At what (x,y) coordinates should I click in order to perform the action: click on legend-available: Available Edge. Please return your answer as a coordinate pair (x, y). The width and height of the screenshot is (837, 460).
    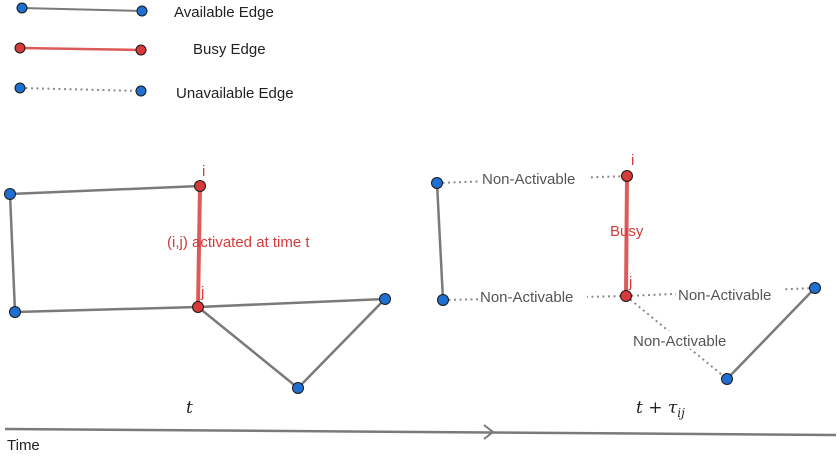
    Looking at the image, I should click on (145, 11).